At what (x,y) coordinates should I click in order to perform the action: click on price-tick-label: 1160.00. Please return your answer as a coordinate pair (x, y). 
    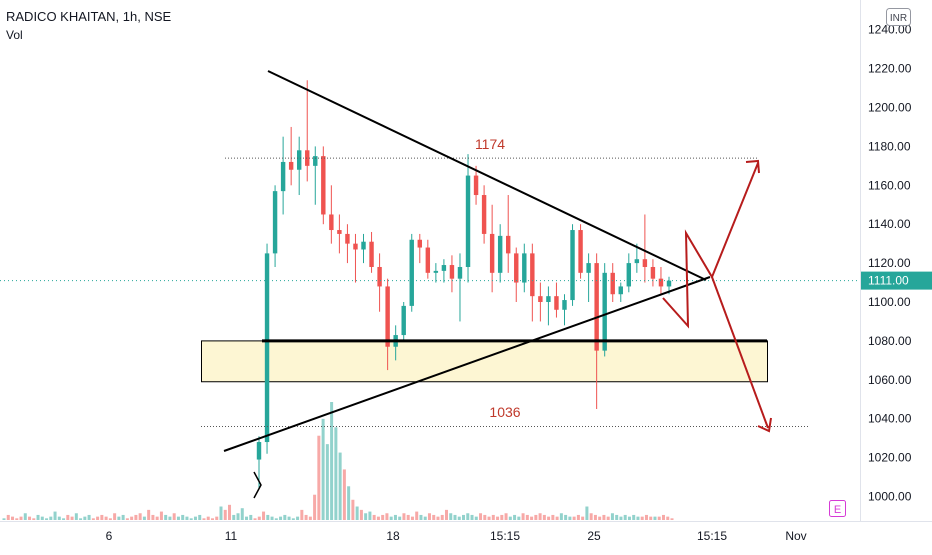
    Looking at the image, I should click on (889, 185).